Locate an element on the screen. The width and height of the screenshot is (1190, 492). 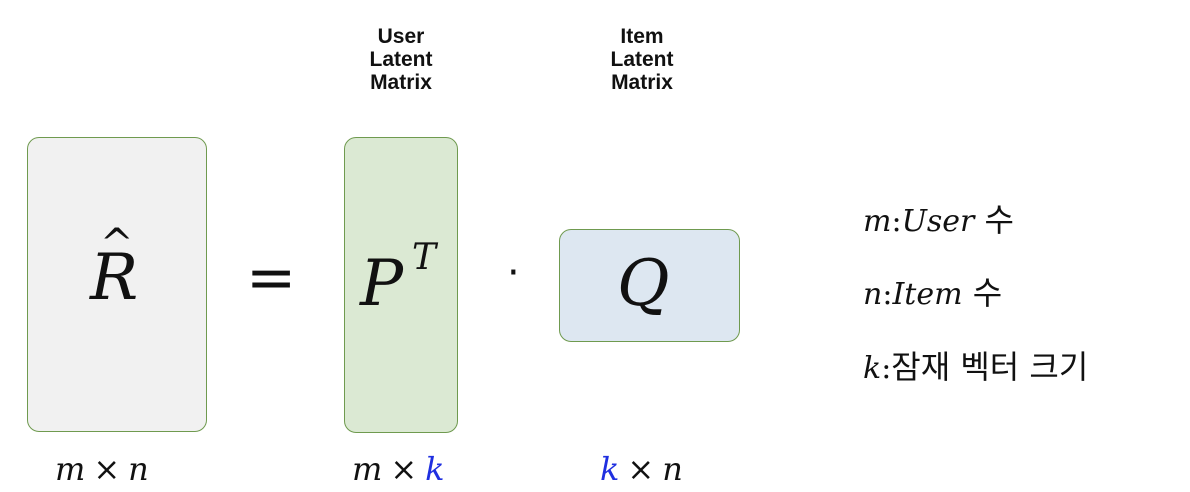
legend-n-kor: 수 is located at coordinates (982, 293).